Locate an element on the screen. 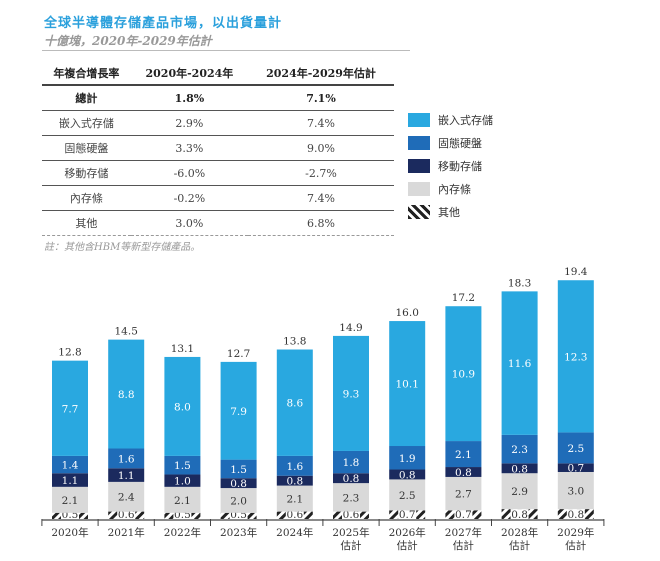  data-label: 11.6 is located at coordinates (520, 364).